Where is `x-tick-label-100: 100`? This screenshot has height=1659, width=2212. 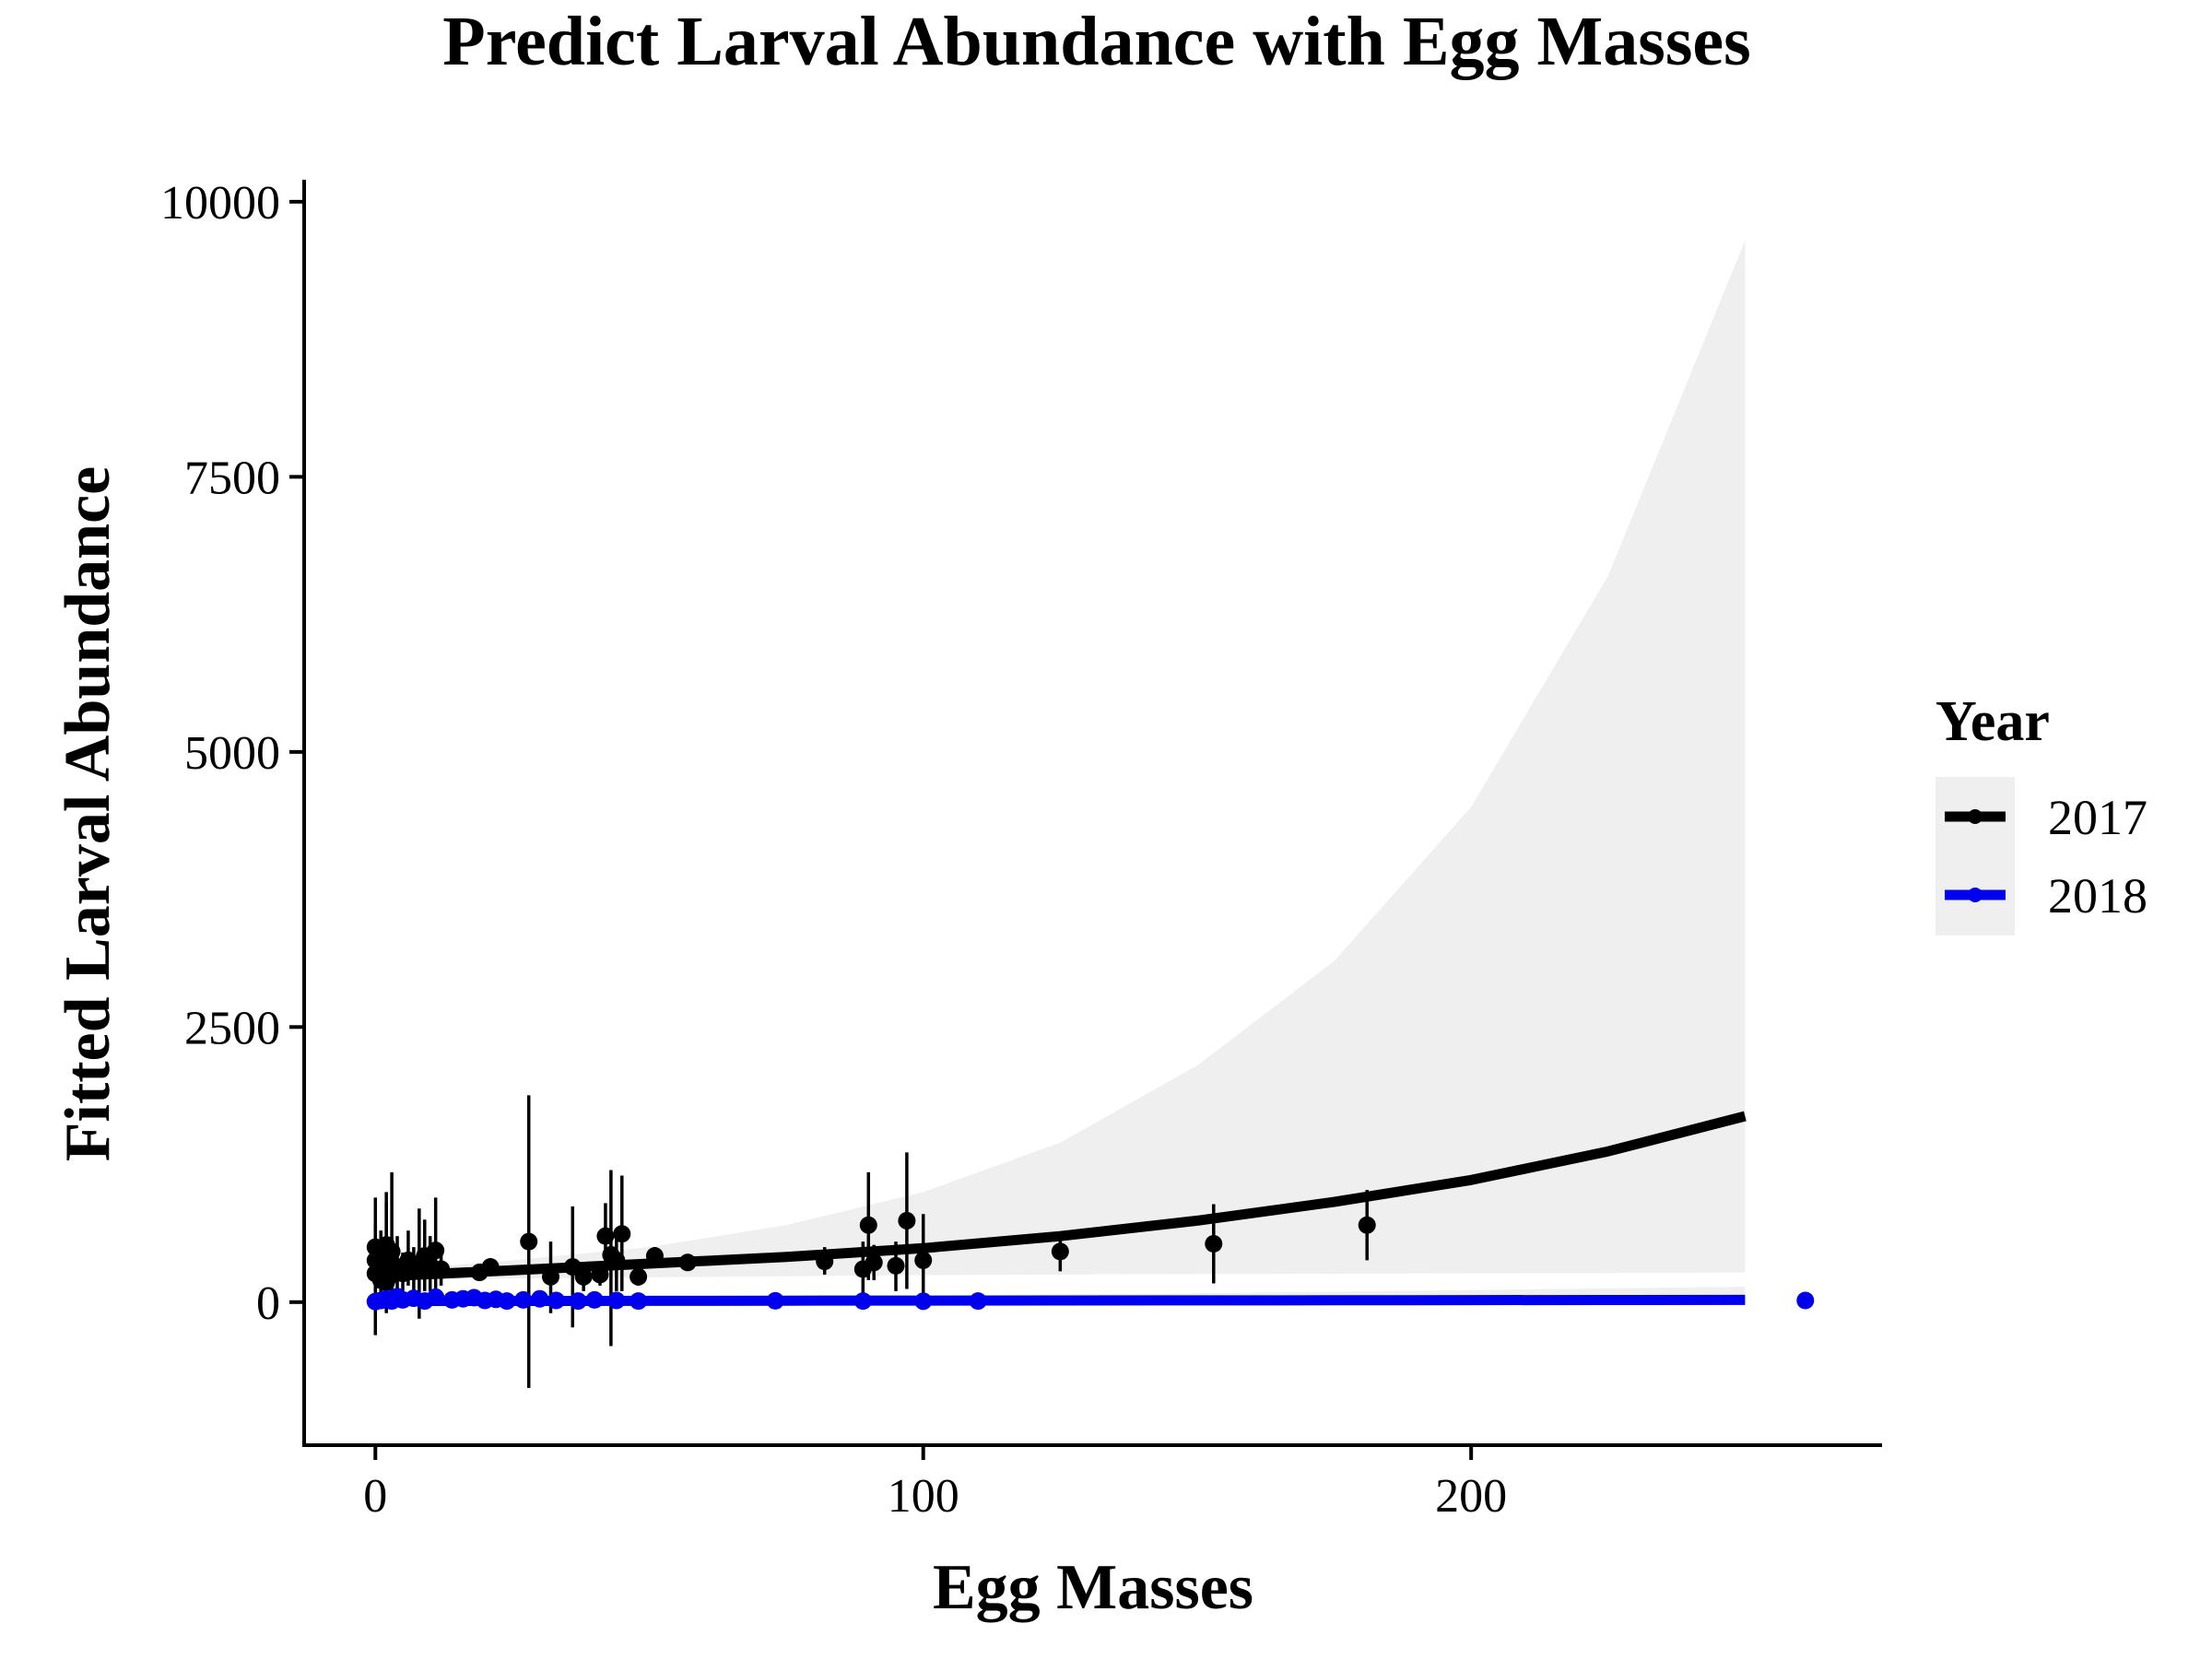
x-tick-label-100: 100 is located at coordinates (923, 1496).